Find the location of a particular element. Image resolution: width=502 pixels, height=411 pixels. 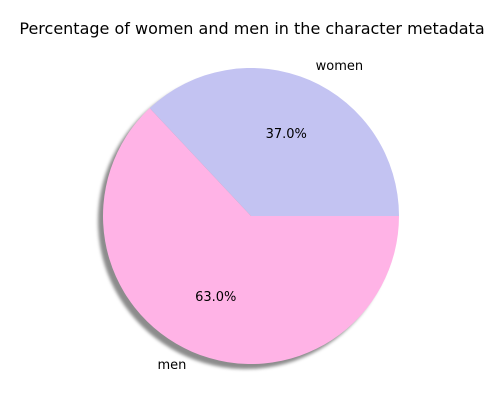

slice-label-men: men is located at coordinates (171, 365).